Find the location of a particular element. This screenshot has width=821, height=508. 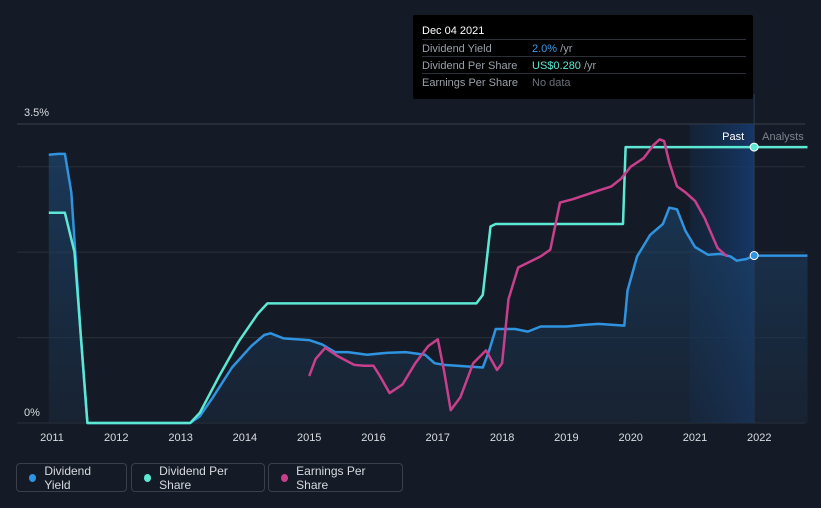

legend-label: Dividend Yield is located at coordinates (68, 477).